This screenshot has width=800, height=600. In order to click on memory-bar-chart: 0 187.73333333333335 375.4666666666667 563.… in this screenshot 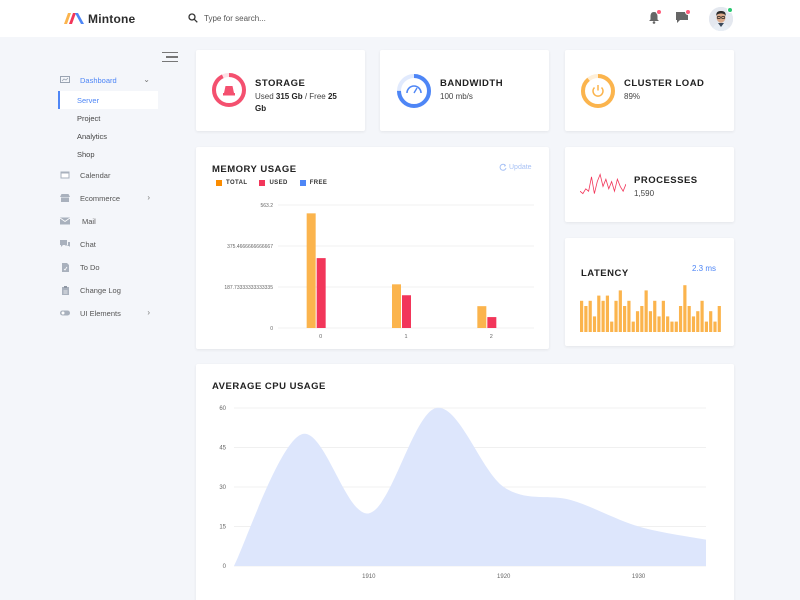, I will do `click(379, 271)`.